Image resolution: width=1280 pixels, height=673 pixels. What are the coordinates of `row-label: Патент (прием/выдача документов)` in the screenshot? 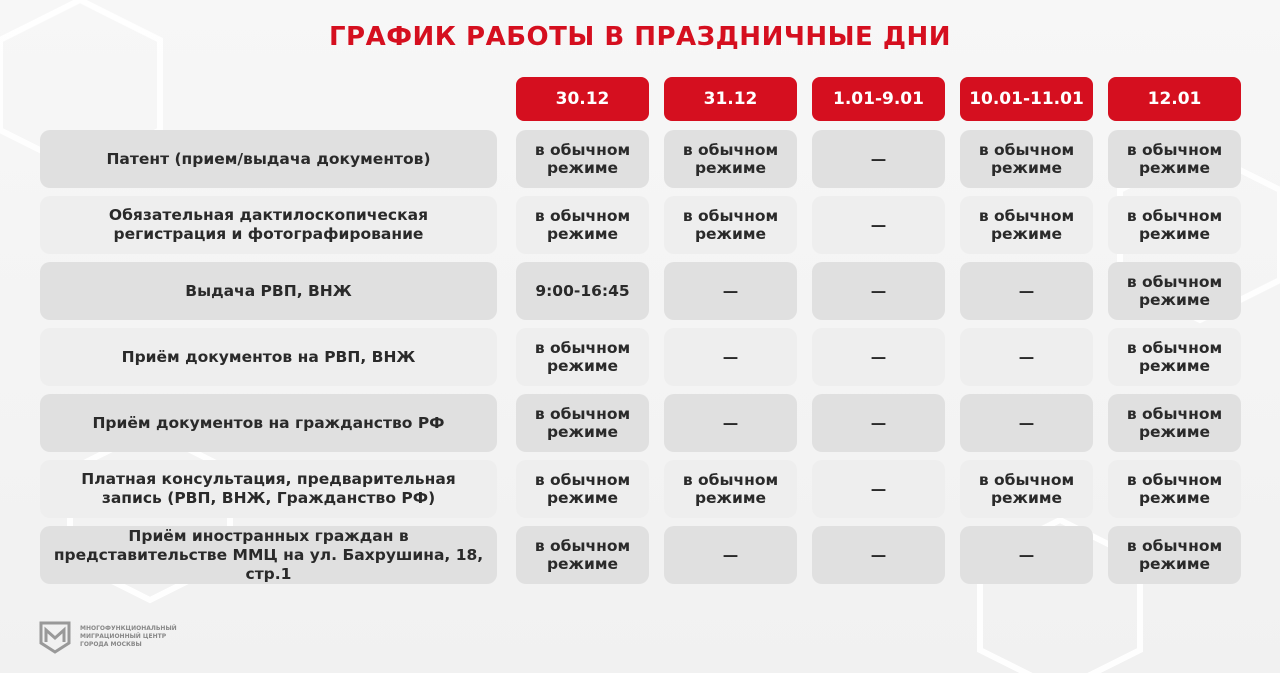 It's located at (268, 159).